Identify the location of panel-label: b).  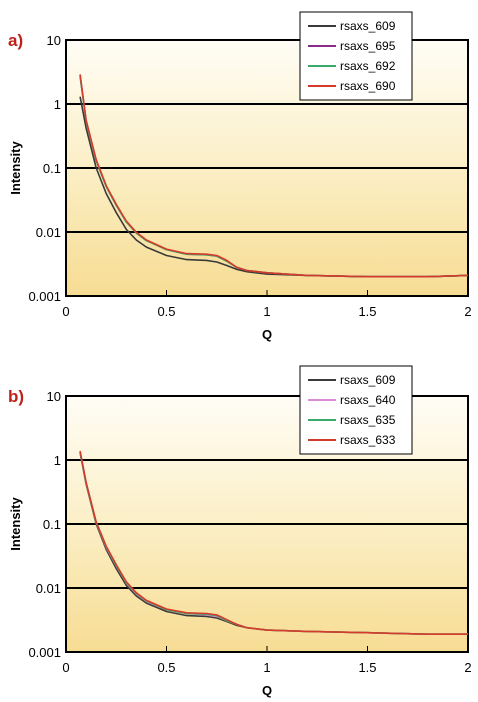
(16, 396).